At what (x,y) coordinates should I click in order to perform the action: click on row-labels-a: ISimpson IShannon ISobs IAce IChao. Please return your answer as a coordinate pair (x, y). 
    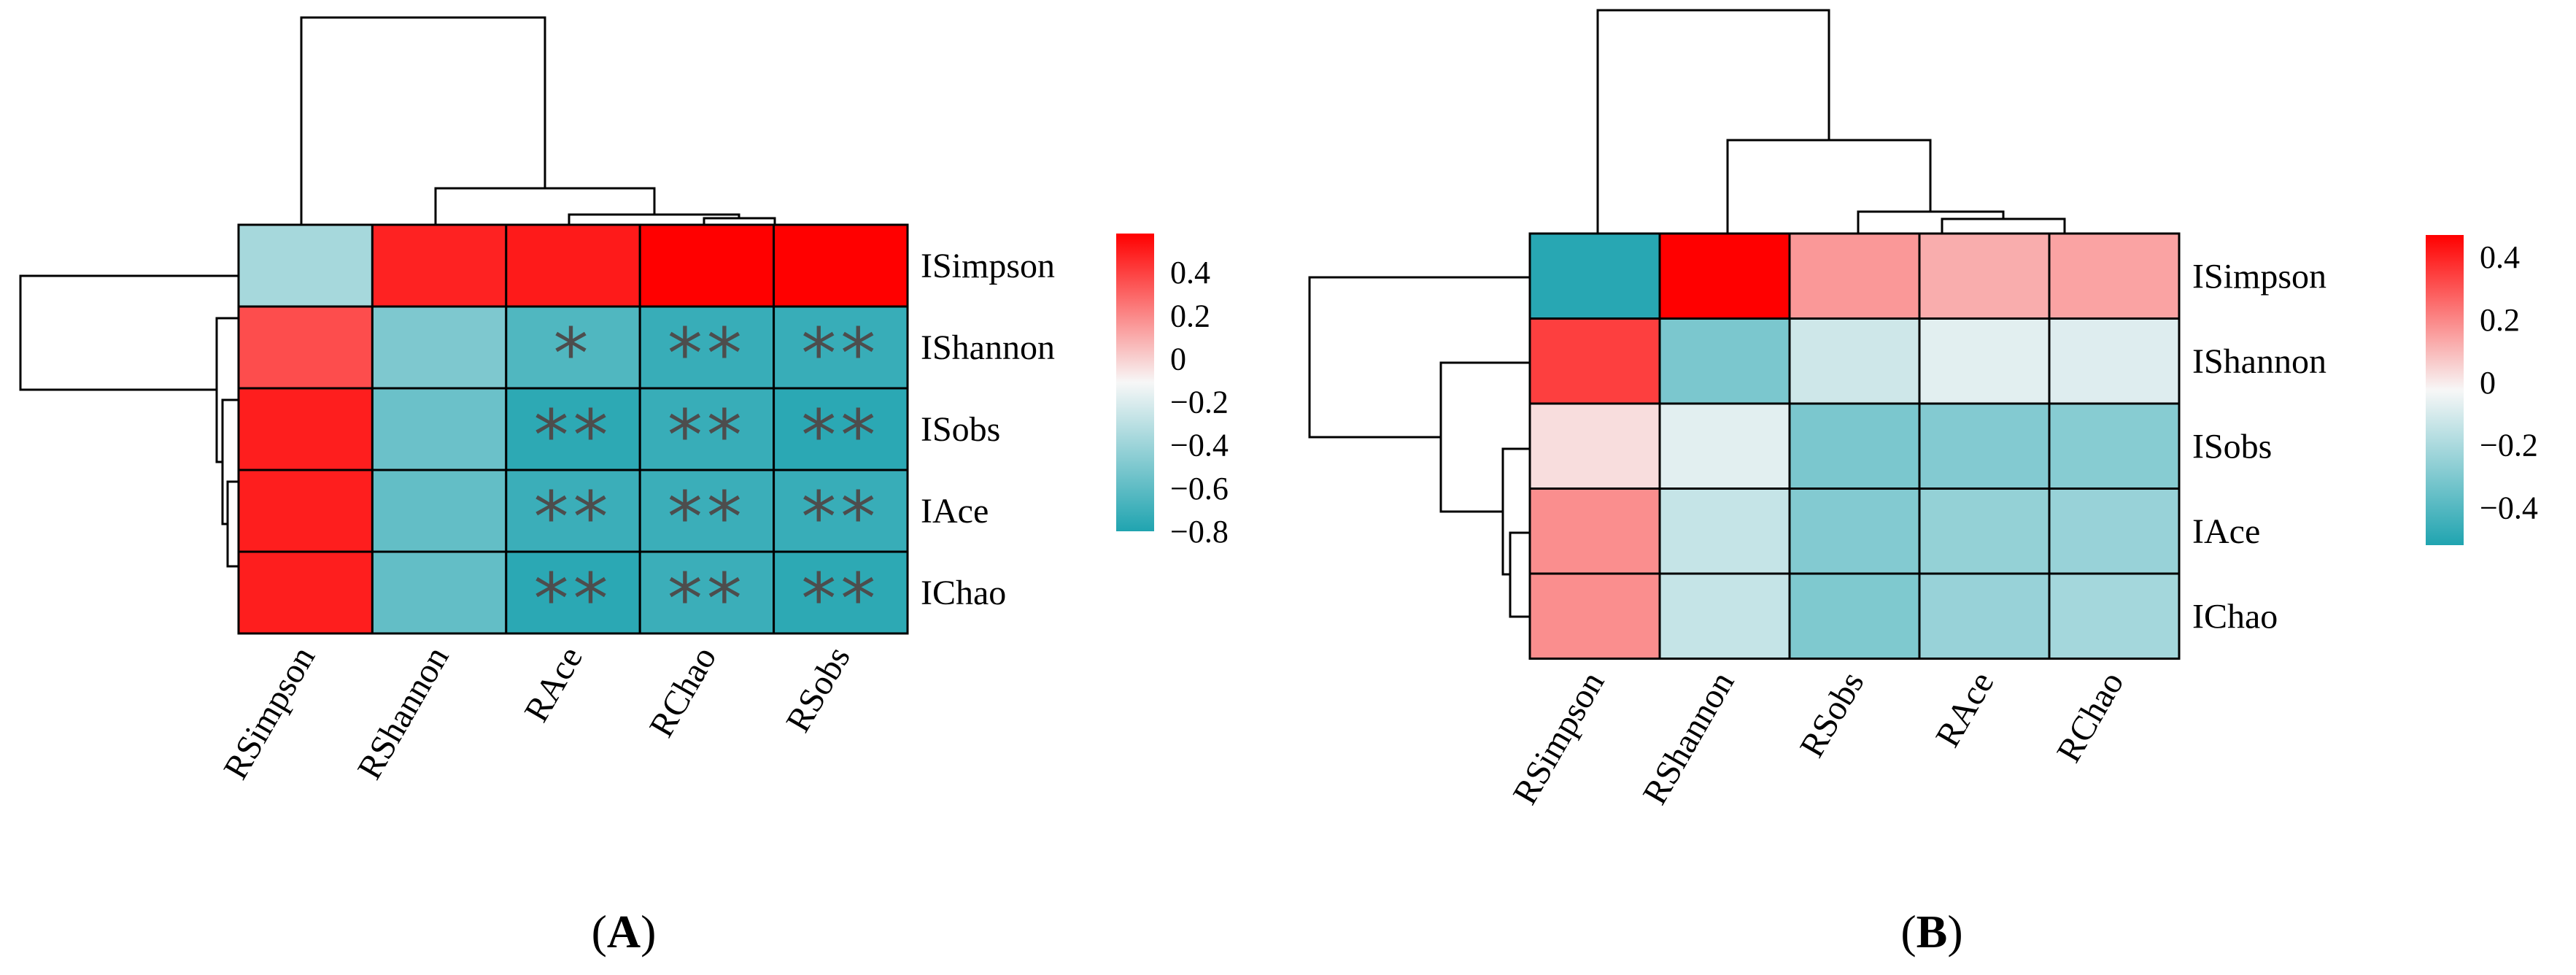
    Looking at the image, I should click on (988, 429).